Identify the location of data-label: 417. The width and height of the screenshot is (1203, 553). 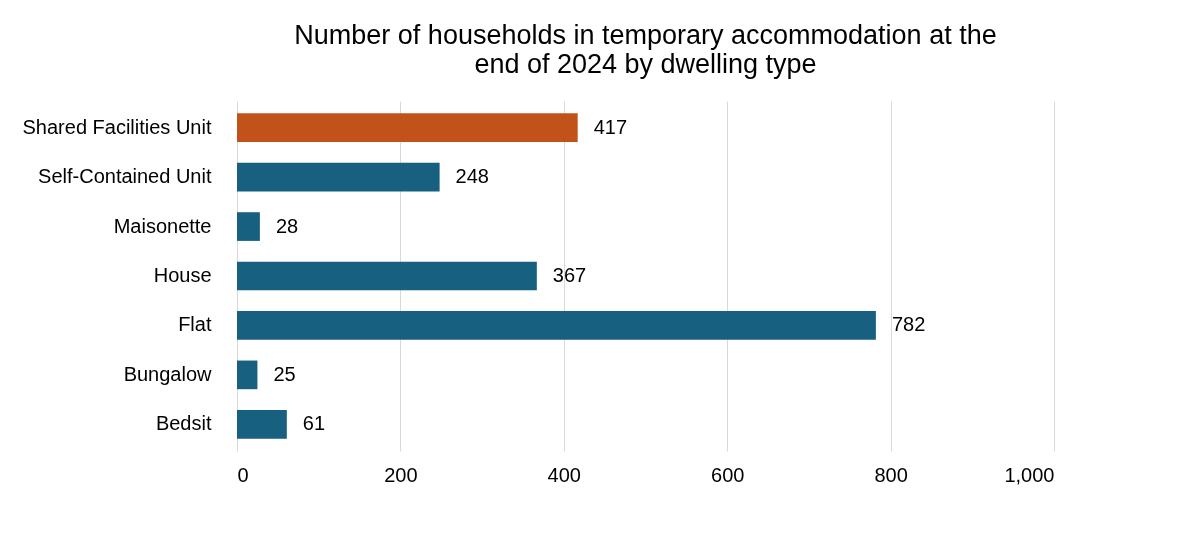
(610, 126).